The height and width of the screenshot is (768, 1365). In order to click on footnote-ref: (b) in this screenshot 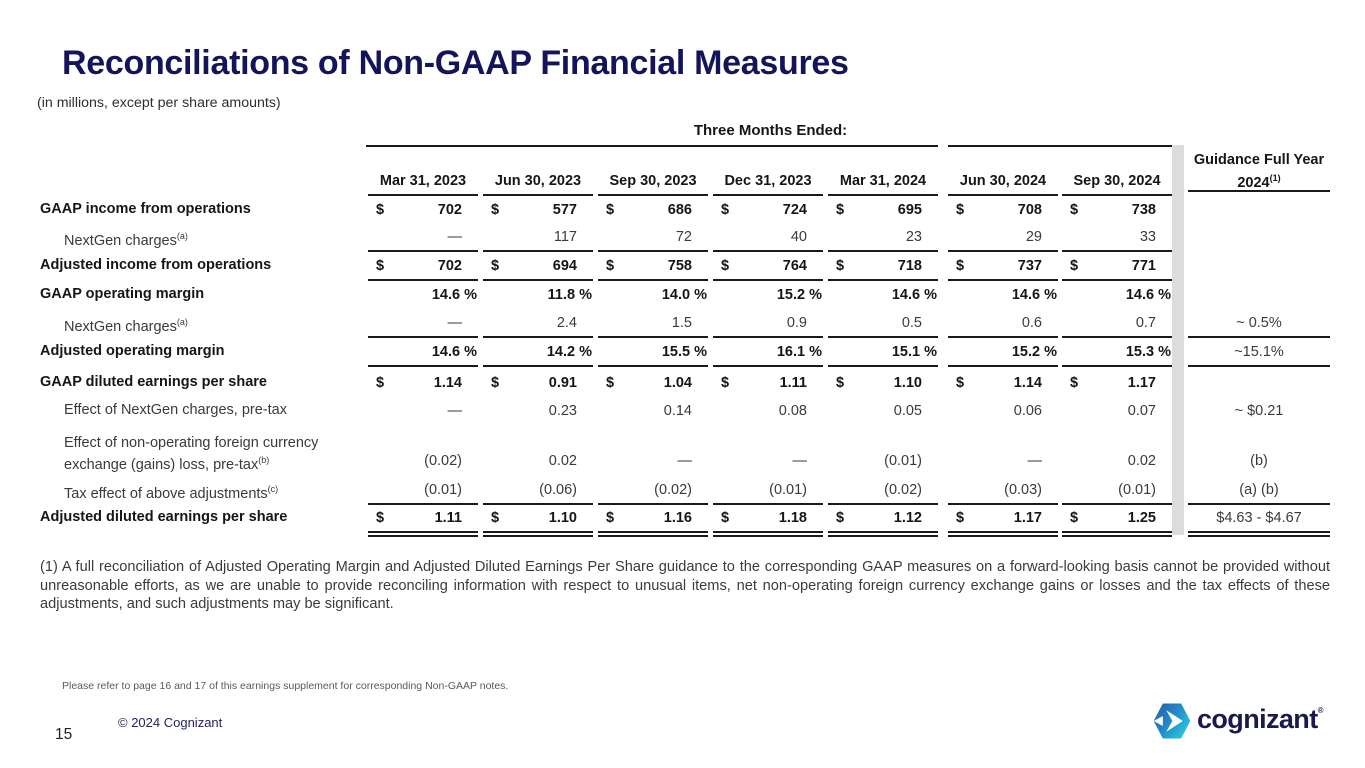, I will do `click(264, 460)`.